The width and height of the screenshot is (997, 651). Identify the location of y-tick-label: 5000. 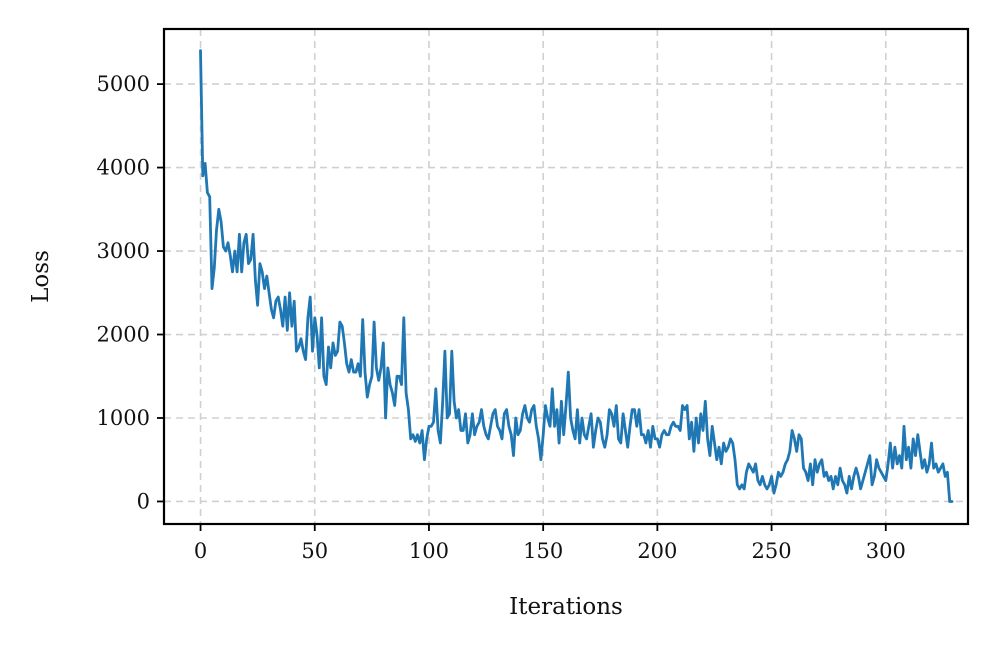
(123, 84).